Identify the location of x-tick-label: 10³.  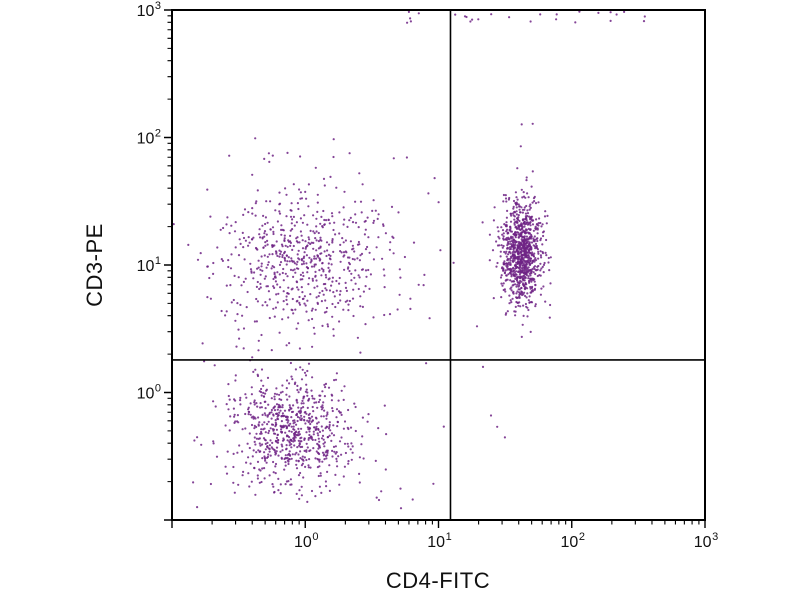
(706, 541).